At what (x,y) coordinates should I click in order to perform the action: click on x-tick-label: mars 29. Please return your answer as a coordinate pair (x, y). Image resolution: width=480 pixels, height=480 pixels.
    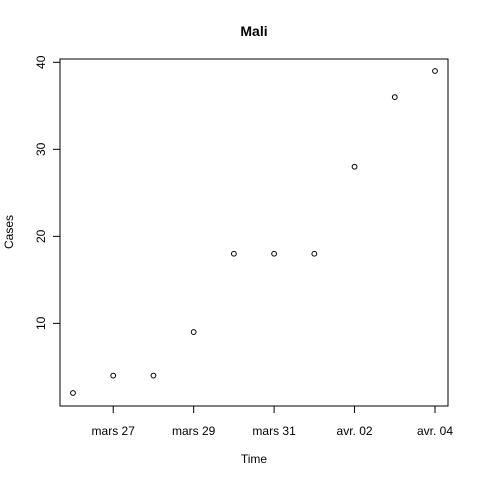
    Looking at the image, I should click on (194, 431).